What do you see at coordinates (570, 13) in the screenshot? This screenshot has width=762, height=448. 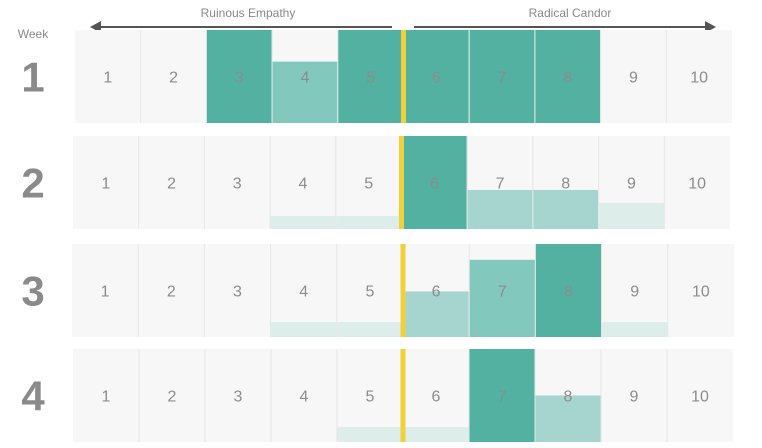 I see `right-axis-label: Radical Candor` at bounding box center [570, 13].